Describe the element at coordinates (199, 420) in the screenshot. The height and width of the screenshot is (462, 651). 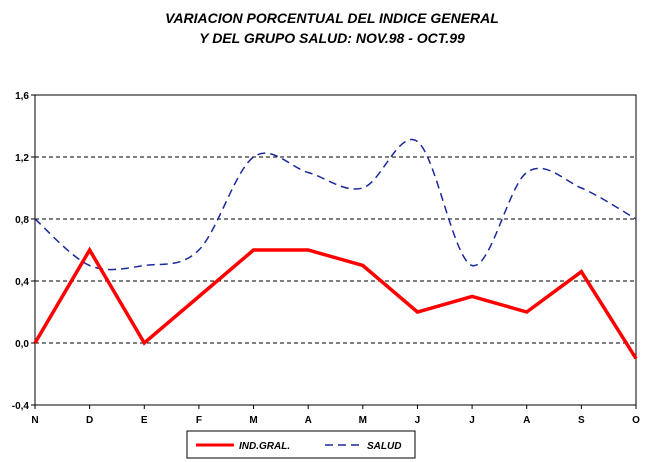
I see `x-tick-label: F` at that location.